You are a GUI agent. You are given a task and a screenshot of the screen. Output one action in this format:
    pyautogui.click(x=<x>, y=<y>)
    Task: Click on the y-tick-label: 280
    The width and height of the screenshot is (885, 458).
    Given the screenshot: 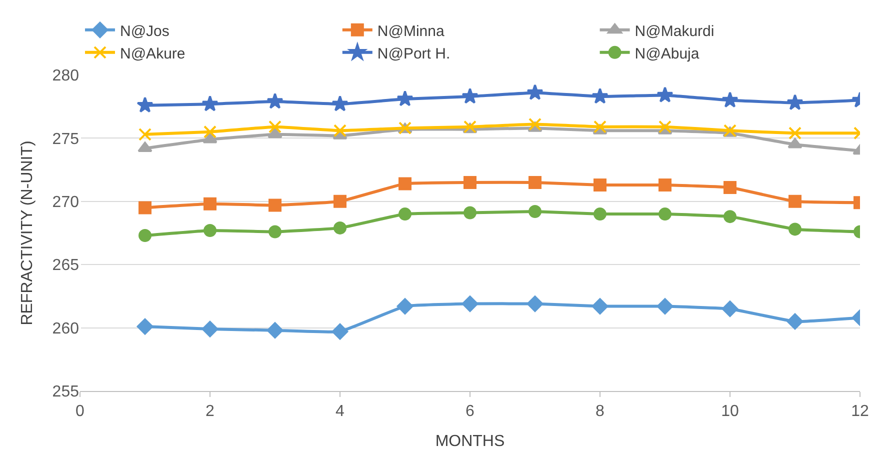 What is the action you would take?
    pyautogui.click(x=66, y=76)
    